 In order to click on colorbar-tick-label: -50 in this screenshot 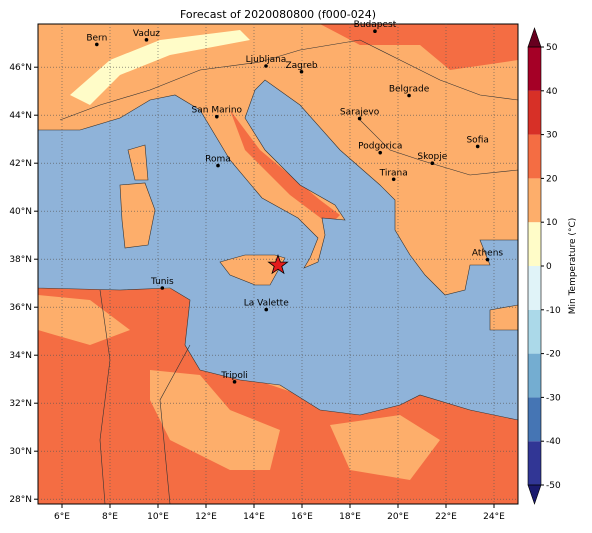, I will do `click(553, 486)`.